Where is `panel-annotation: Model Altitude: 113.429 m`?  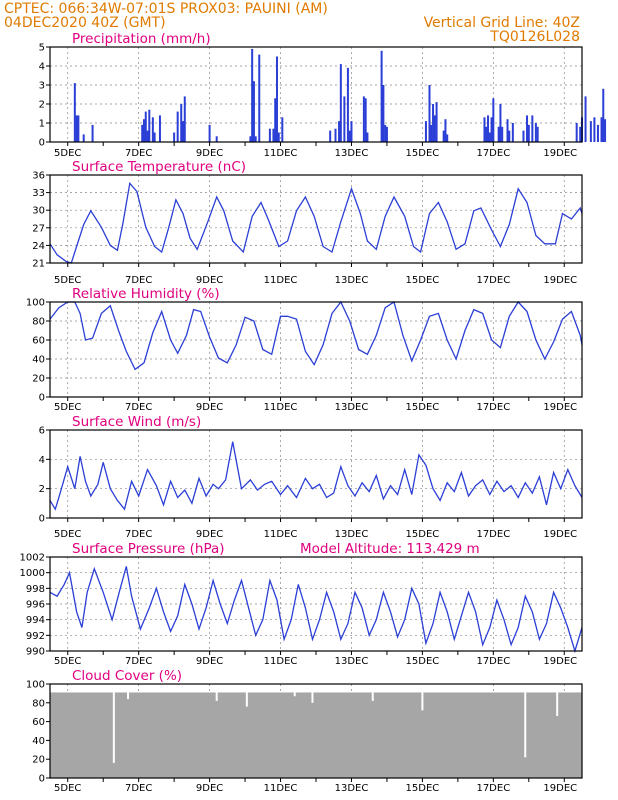 panel-annotation: Model Altitude: 113.429 m is located at coordinates (390, 549).